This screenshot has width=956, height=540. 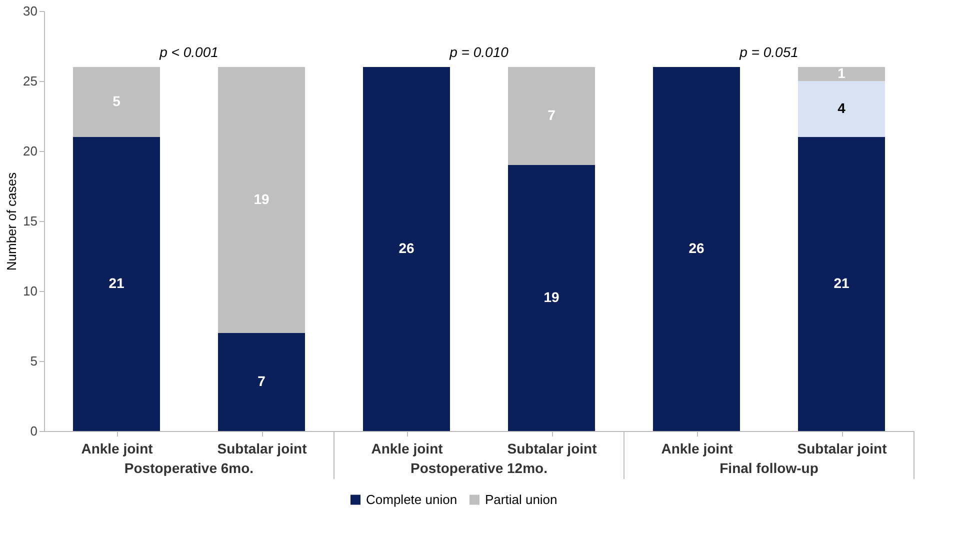 I want to click on y-axis-title: Number of cases, so click(x=12, y=221).